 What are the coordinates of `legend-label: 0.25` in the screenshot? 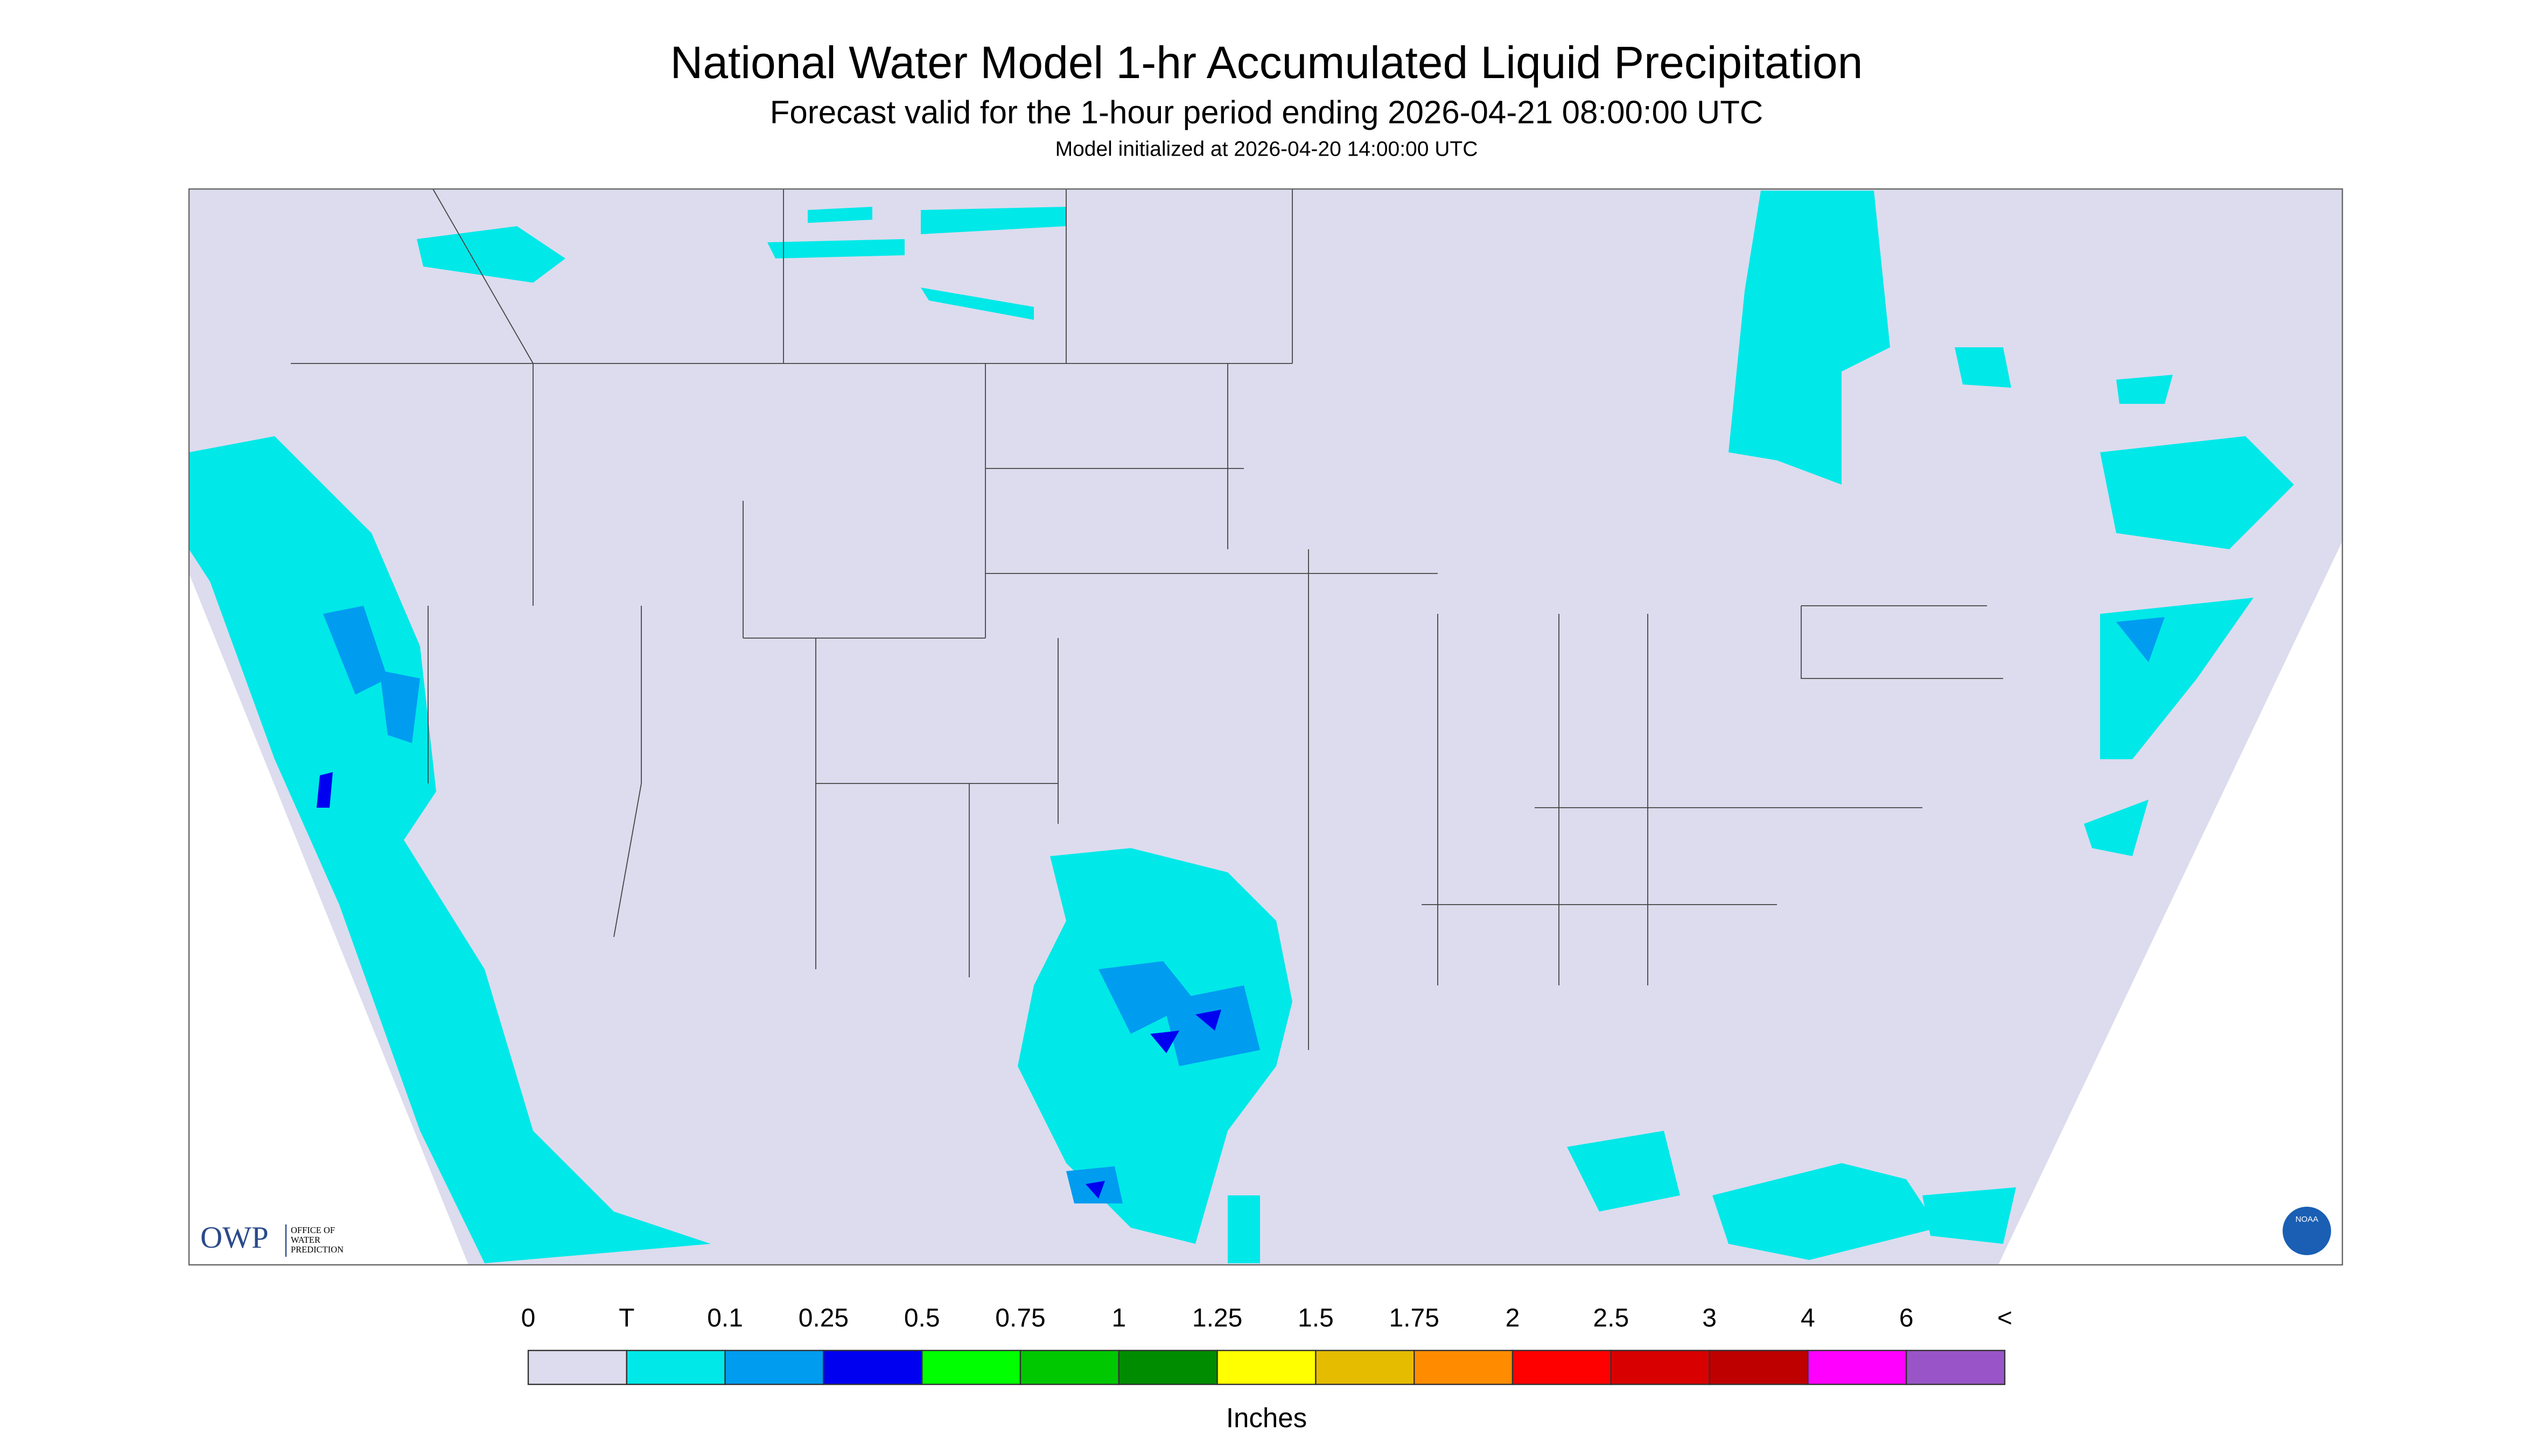 It's located at (824, 1318).